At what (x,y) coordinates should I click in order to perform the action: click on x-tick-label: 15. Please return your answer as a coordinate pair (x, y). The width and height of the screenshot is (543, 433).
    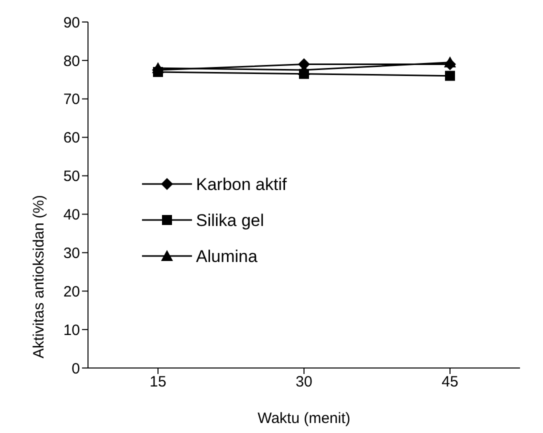
    Looking at the image, I should click on (158, 382).